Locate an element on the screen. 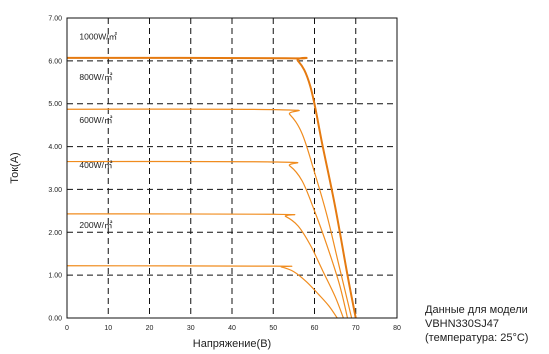  curve-labels: 1000W/㎡ 800W/㎡ 600W/㎡ 400W/㎡ 200W/㎡ is located at coordinates (98, 130).